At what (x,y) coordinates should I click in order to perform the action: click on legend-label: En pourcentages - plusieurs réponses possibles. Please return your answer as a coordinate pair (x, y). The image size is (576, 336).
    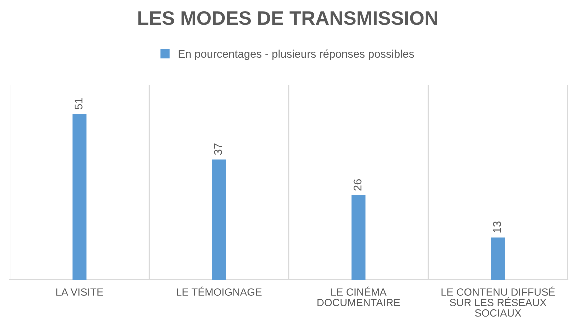
    Looking at the image, I should click on (296, 55).